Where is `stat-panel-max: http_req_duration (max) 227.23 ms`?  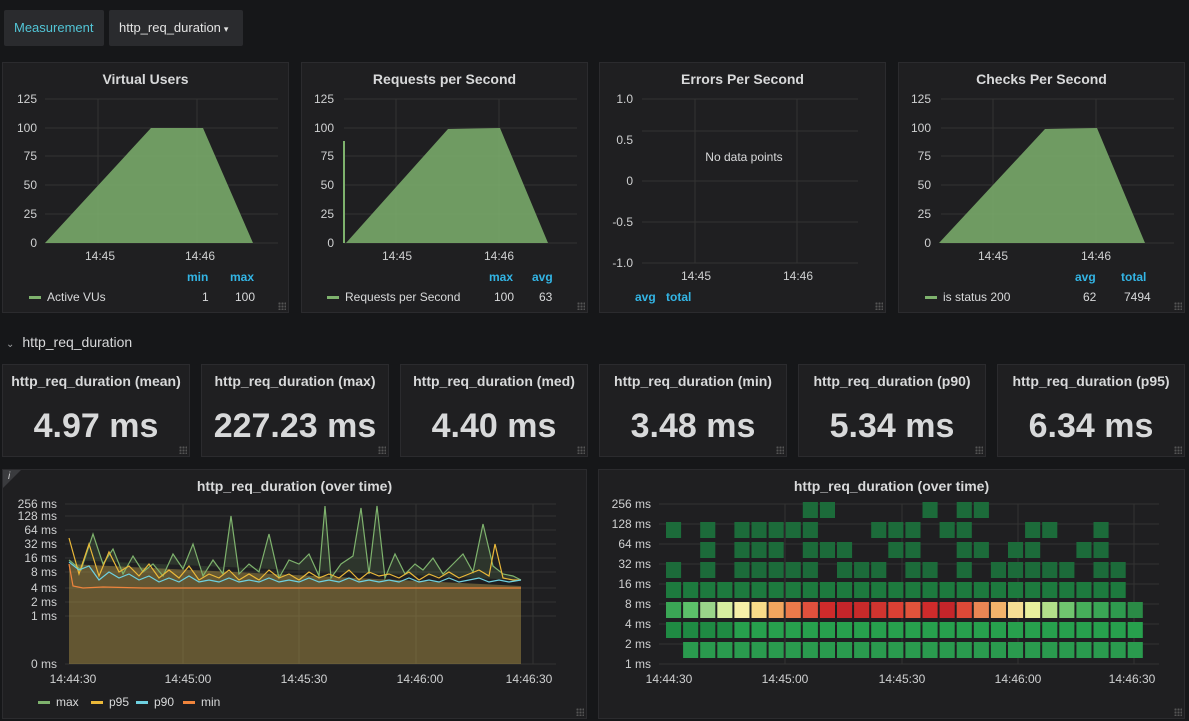 stat-panel-max: http_req_duration (max) 227.23 ms is located at coordinates (295, 410).